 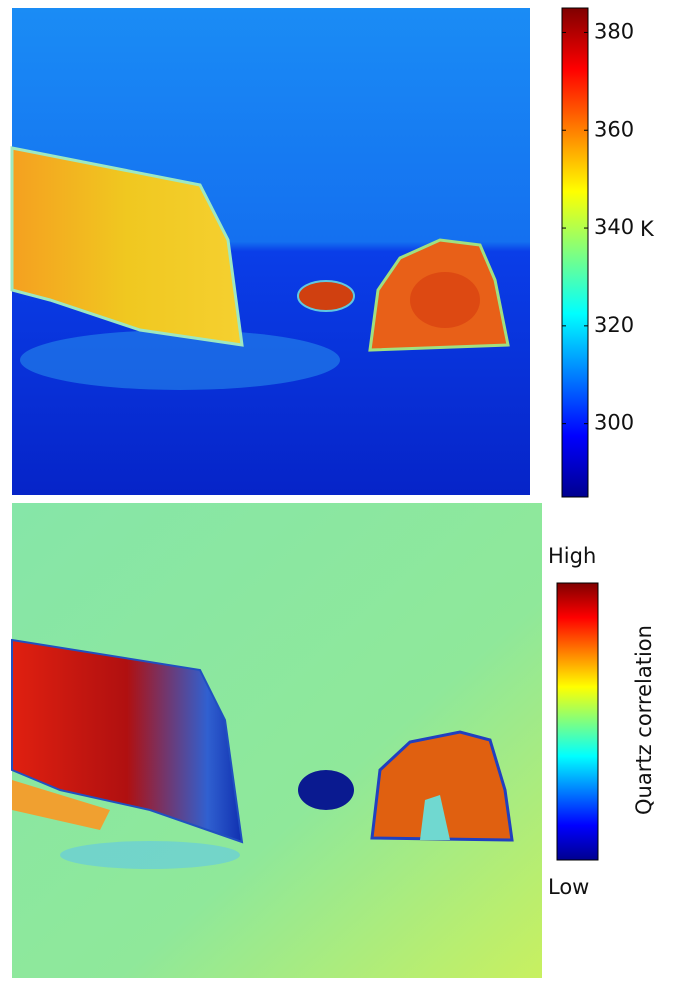 I want to click on high-label: High, so click(x=572, y=556).